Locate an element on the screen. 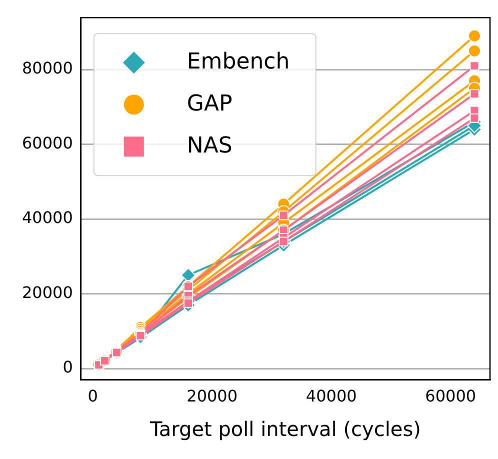  x-tick-label: 60000 is located at coordinates (450, 396).